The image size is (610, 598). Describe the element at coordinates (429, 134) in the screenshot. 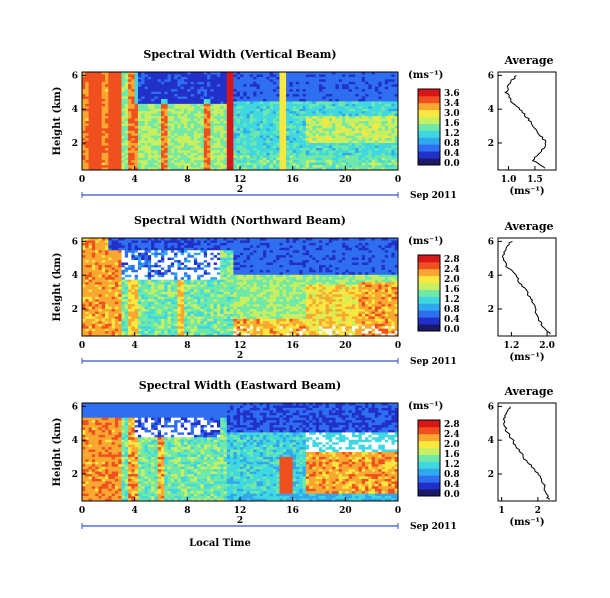

I see `colorbar-segment` at that location.